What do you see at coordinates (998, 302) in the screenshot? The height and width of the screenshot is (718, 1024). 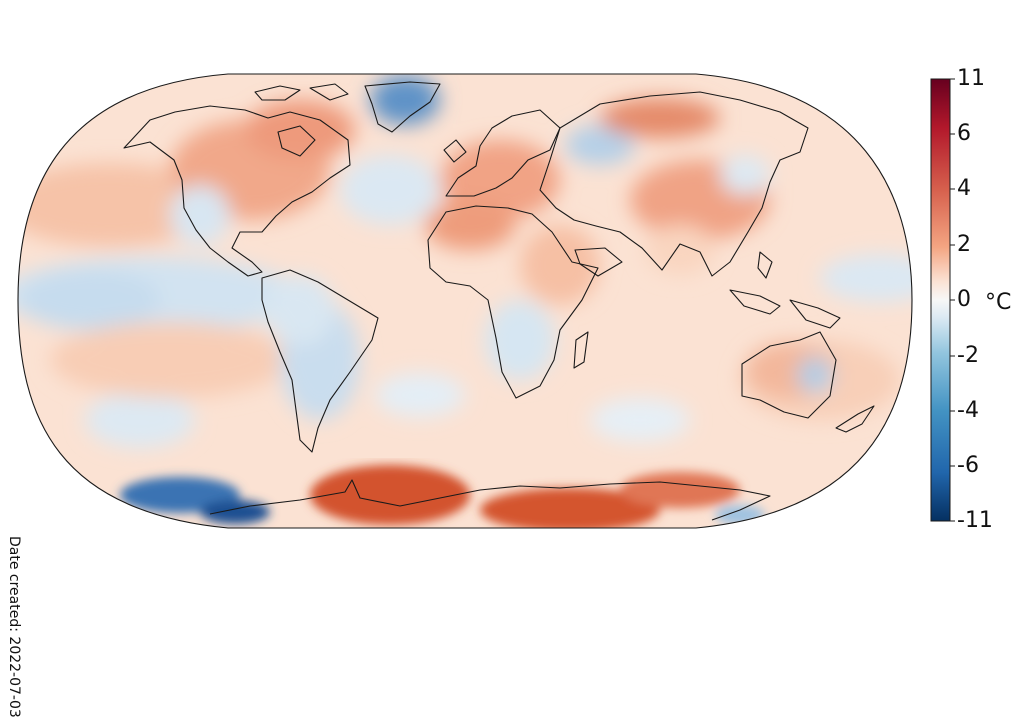 I see `colorbar-unit-label: °C` at bounding box center [998, 302].